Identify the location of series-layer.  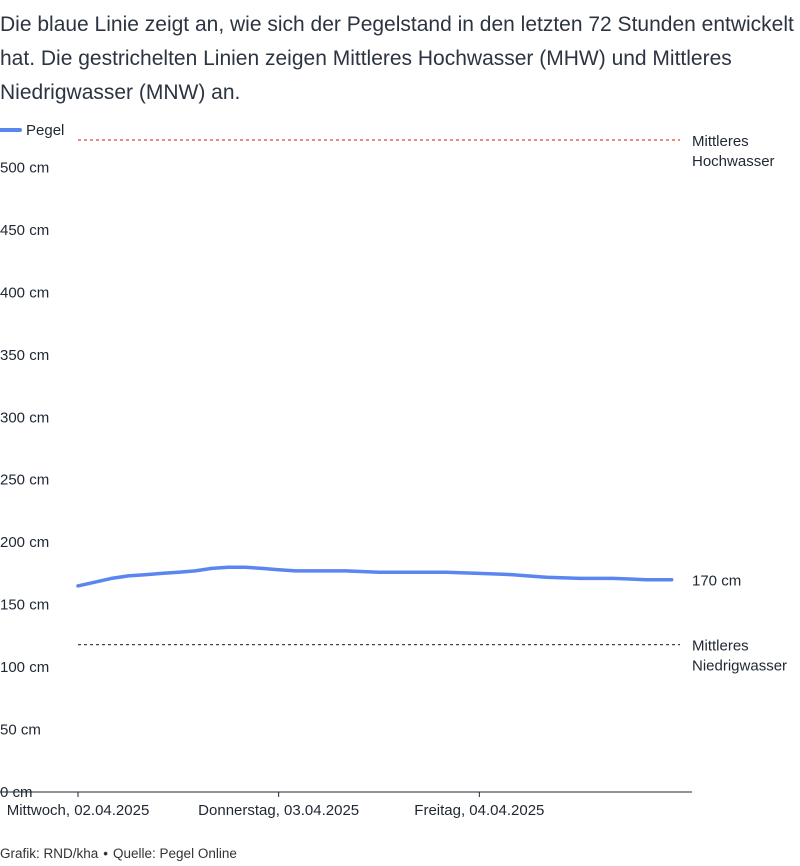
(375, 576).